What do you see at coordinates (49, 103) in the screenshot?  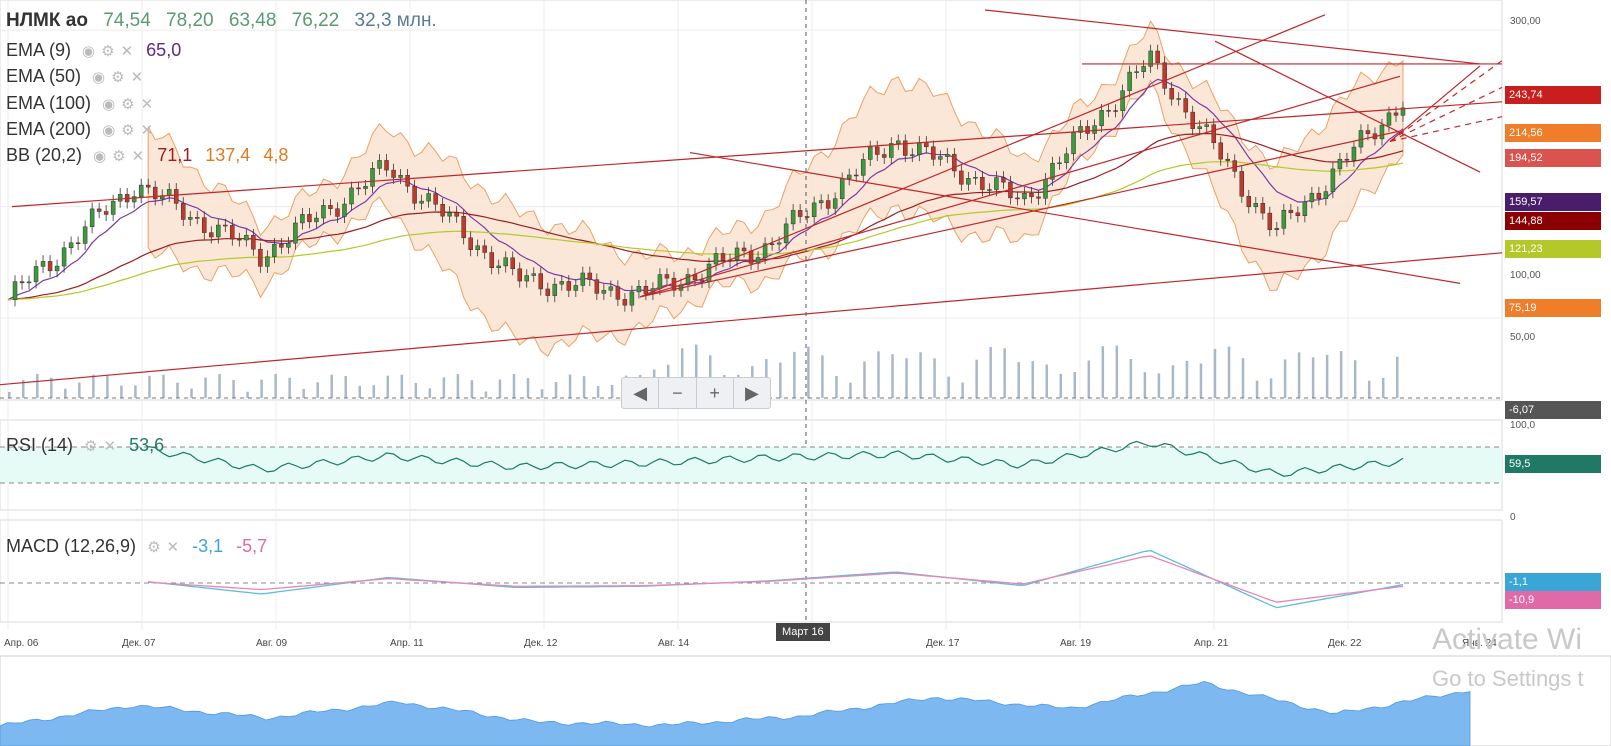 I see `indicator-label: EMA (100)` at bounding box center [49, 103].